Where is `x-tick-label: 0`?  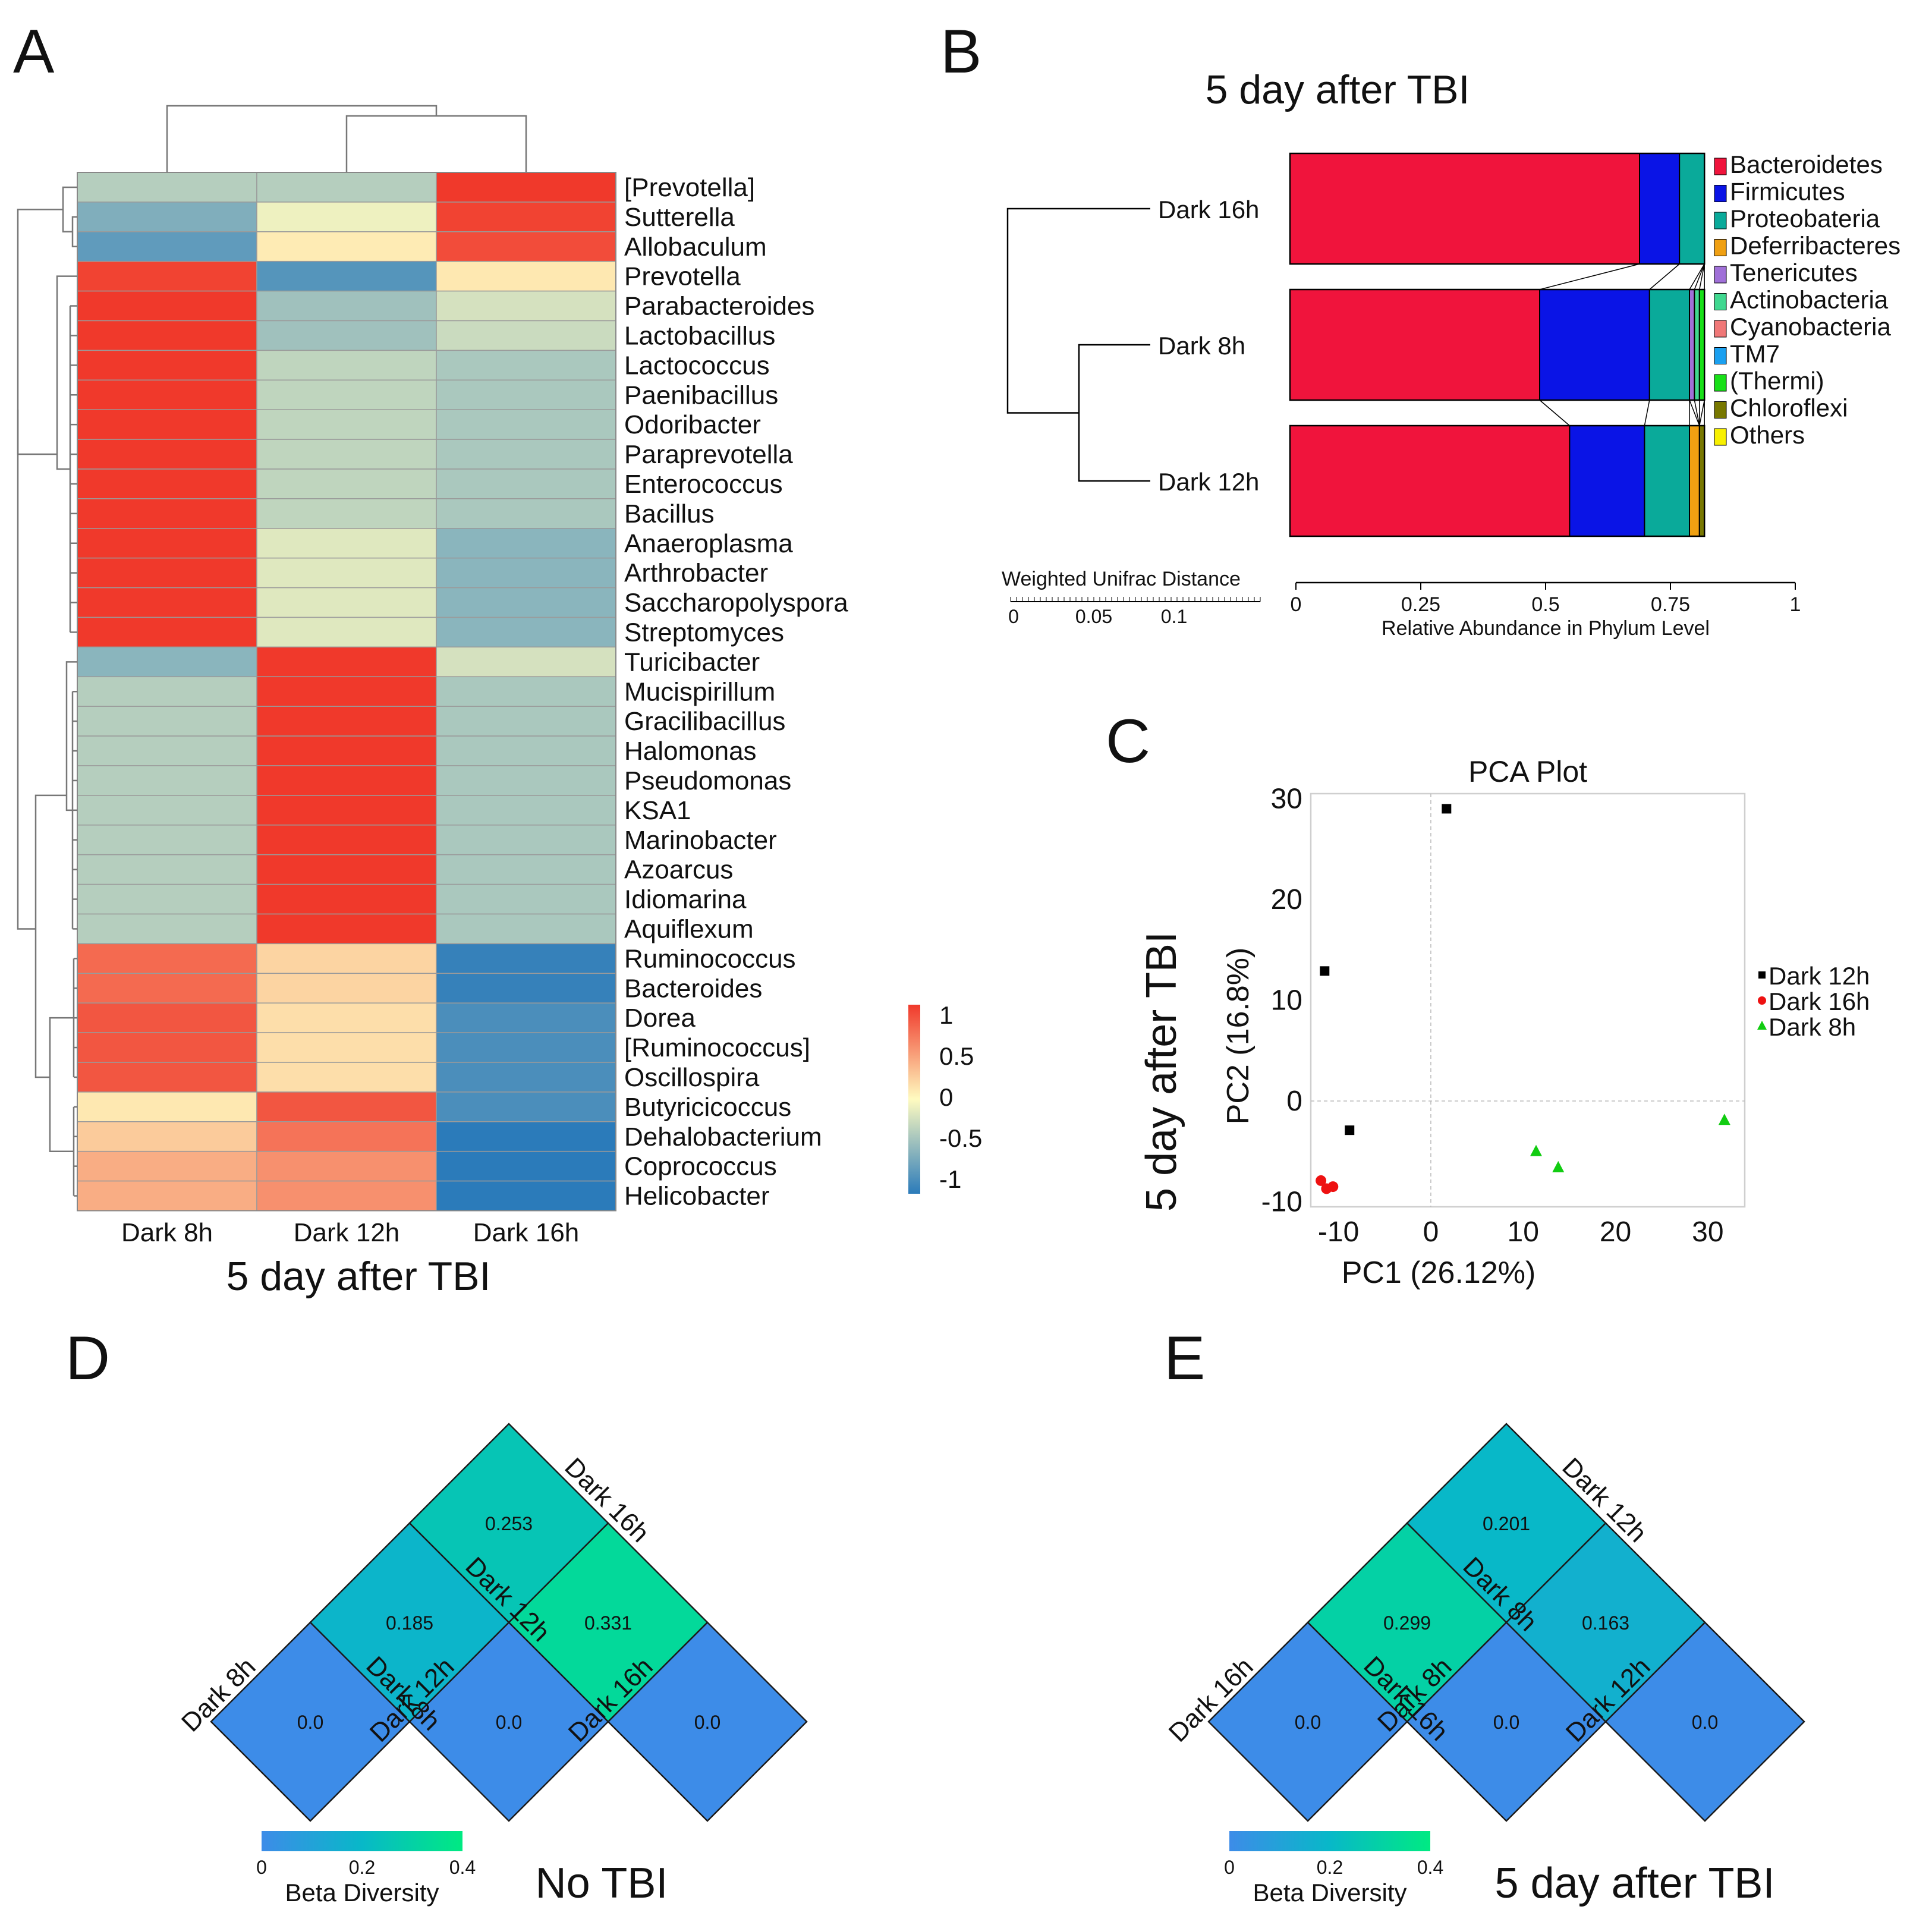
x-tick-label: 0 is located at coordinates (1297, 604).